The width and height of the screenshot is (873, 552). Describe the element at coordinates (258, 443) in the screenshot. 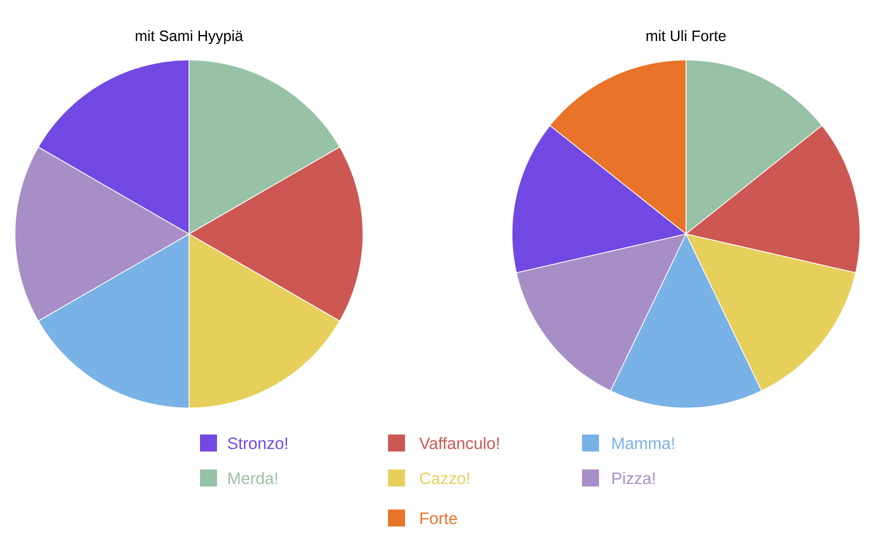

I see `legend-label: Stronzo!` at that location.